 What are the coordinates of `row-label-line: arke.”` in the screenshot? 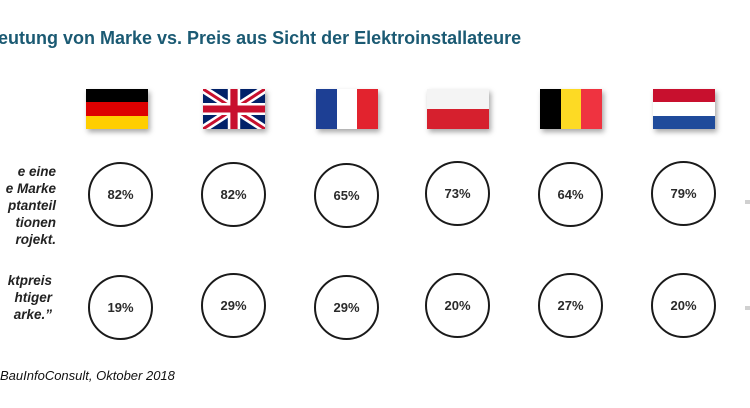 It's located at (32, 314).